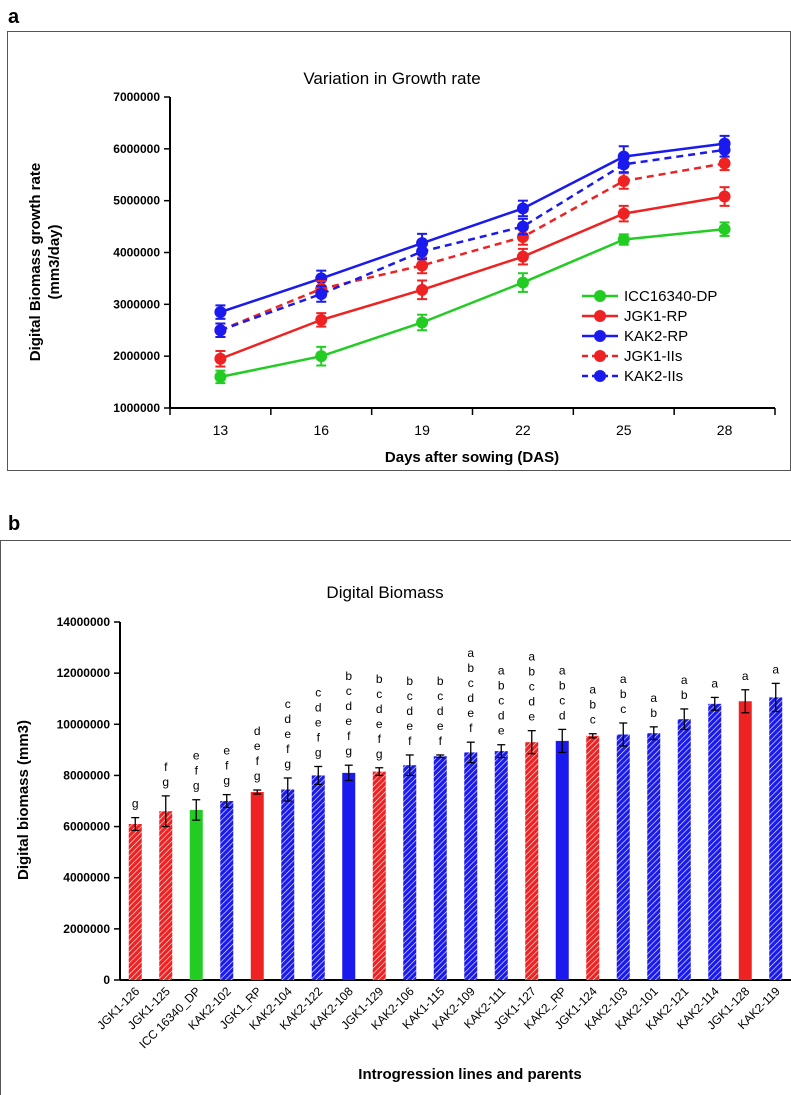 The height and width of the screenshot is (1095, 791). What do you see at coordinates (84, 724) in the screenshot?
I see `y-tick-label: 10000000` at bounding box center [84, 724].